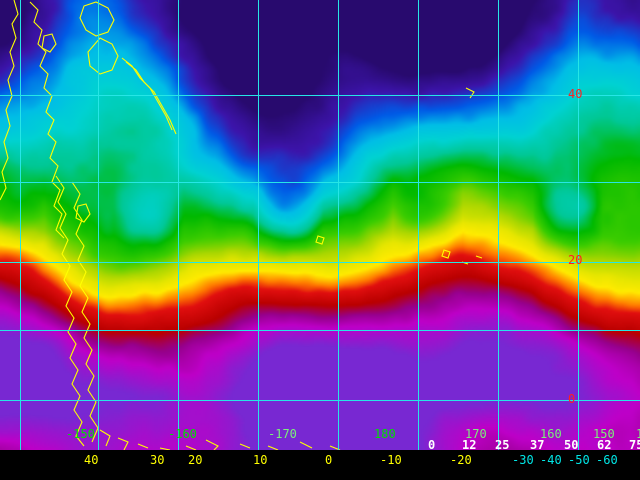 Image resolution: width=640 pixels, height=480 pixels. Describe the element at coordinates (579, 460) in the screenshot. I see `scale-number-neg50: -50` at that location.